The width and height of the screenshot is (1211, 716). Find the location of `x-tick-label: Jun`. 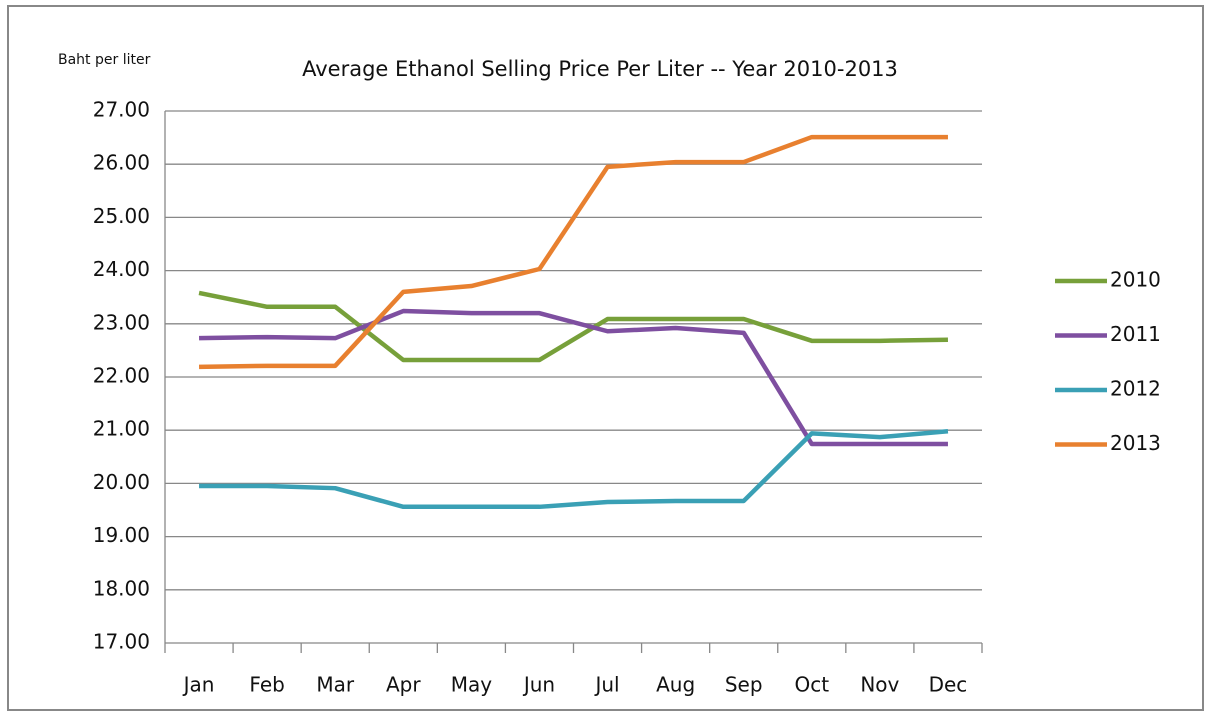

x-tick-label: Jun is located at coordinates (538, 685).